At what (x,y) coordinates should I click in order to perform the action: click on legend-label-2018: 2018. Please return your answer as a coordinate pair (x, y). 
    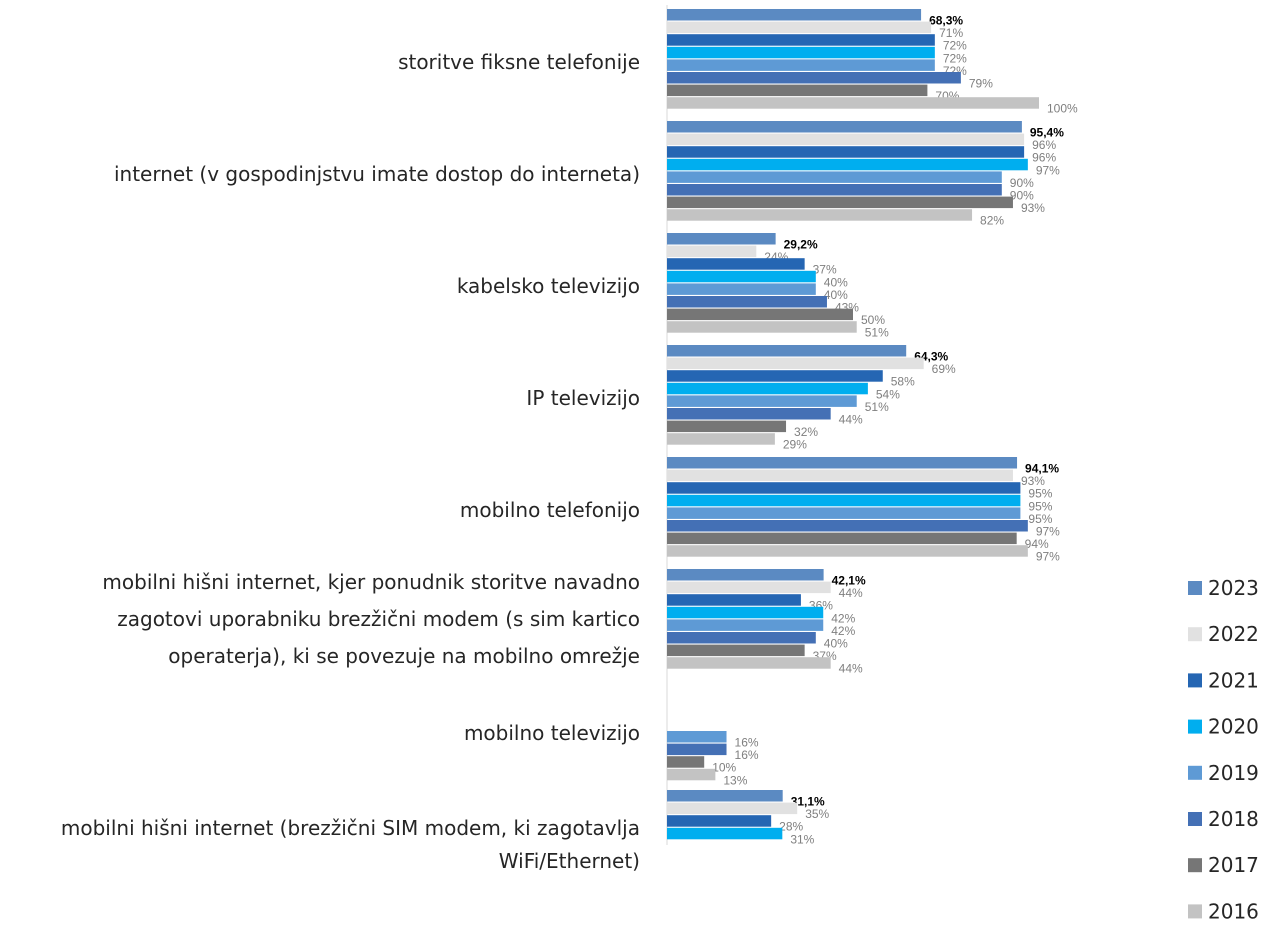
    Looking at the image, I should click on (1233, 819).